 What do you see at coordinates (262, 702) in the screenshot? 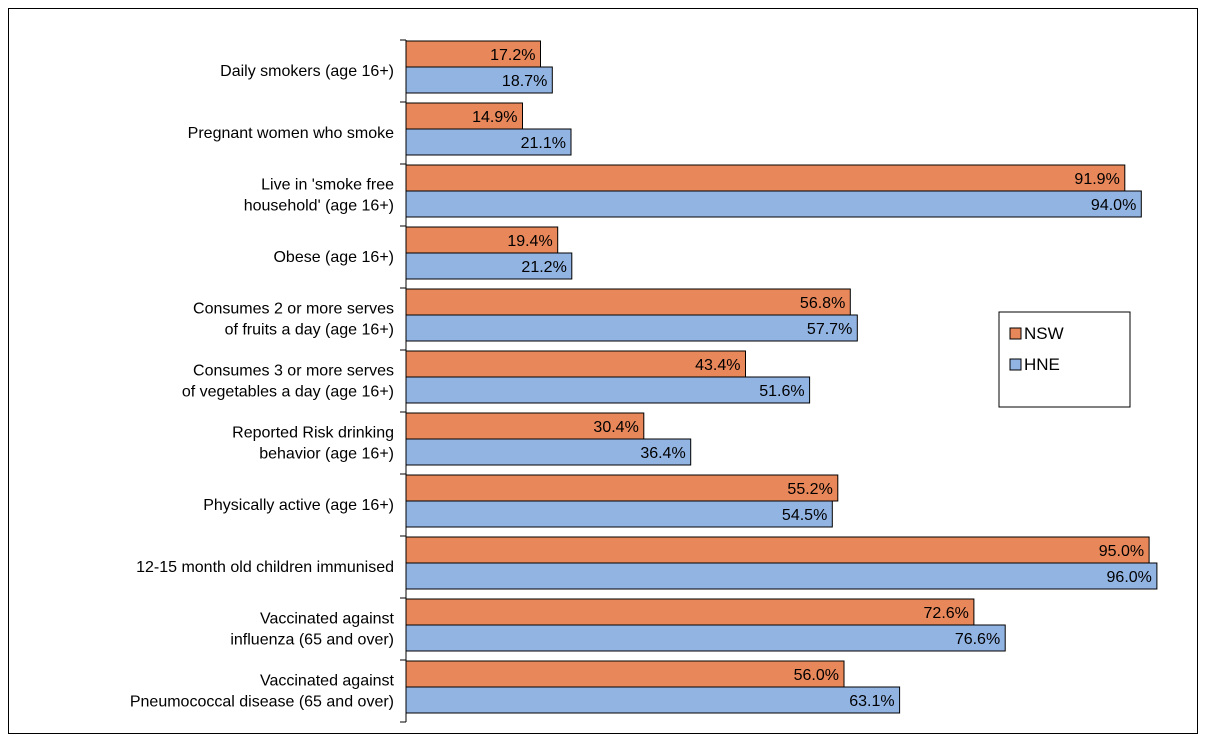
I see `category-label-10-line-1: Pneumococcal disease (65 and over)` at bounding box center [262, 702].